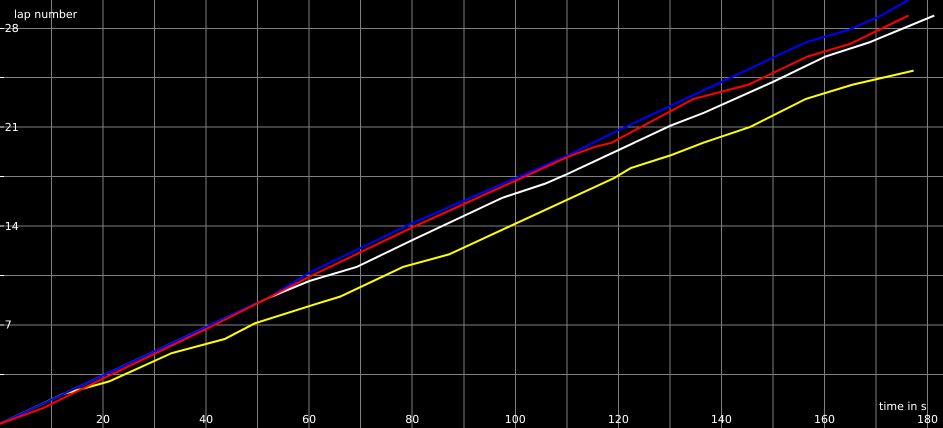 The height and width of the screenshot is (428, 943). What do you see at coordinates (46, 14) in the screenshot?
I see `y-axis-title: lap number` at bounding box center [46, 14].